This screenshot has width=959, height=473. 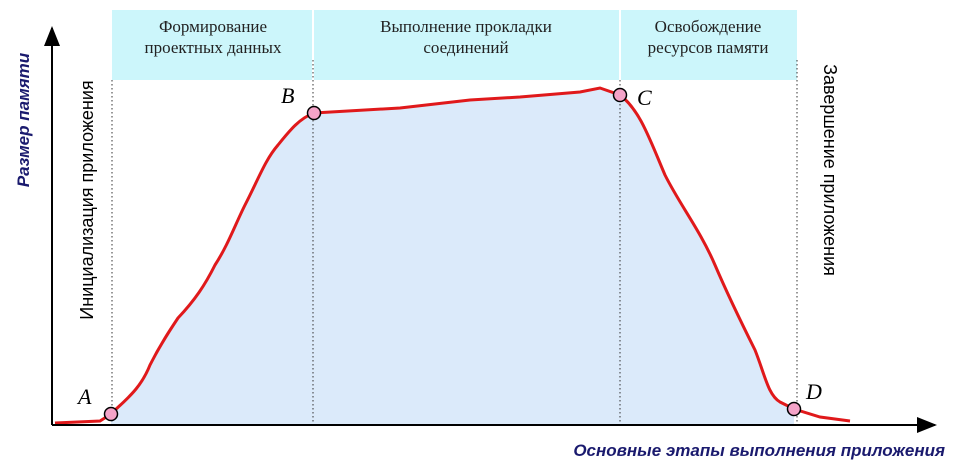 I want to click on phase-label: ресурсов памяти, so click(x=708, y=47).